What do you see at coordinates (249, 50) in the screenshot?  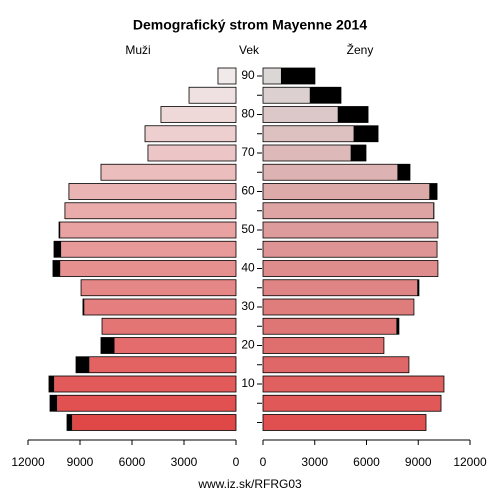 I see `y-axis-label: Vek` at bounding box center [249, 50].